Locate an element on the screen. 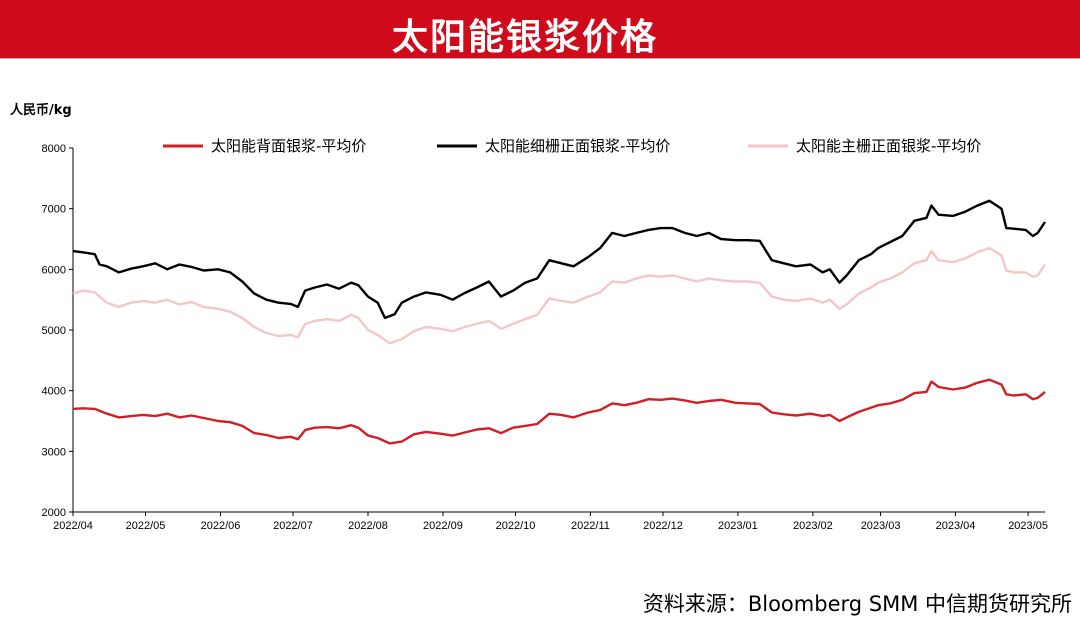 This screenshot has width=1080, height=623. x-tick-label: 2022/06 is located at coordinates (221, 526).